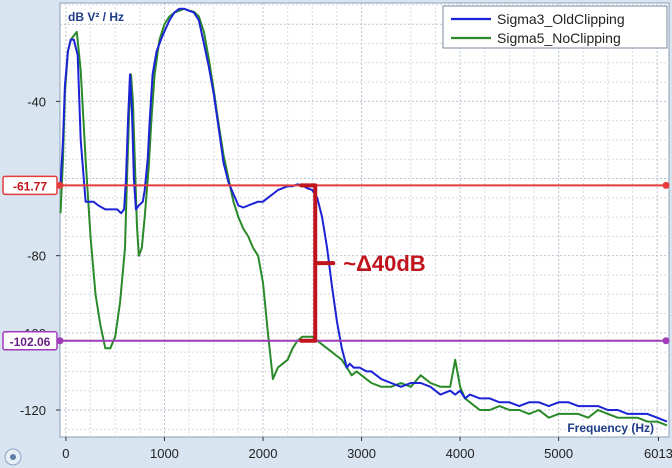 The image size is (672, 468). I want to click on gear-icon, so click(13, 457).